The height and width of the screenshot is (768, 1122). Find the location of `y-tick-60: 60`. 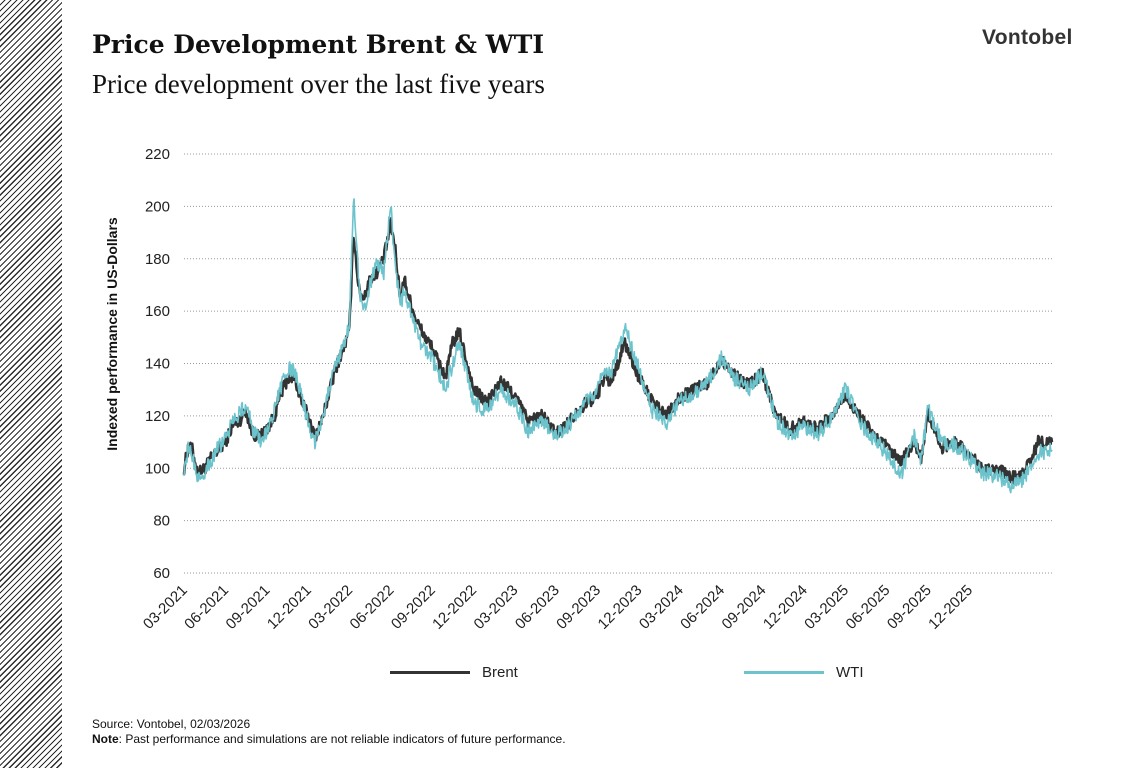

y-tick-60: 60 is located at coordinates (161, 573).